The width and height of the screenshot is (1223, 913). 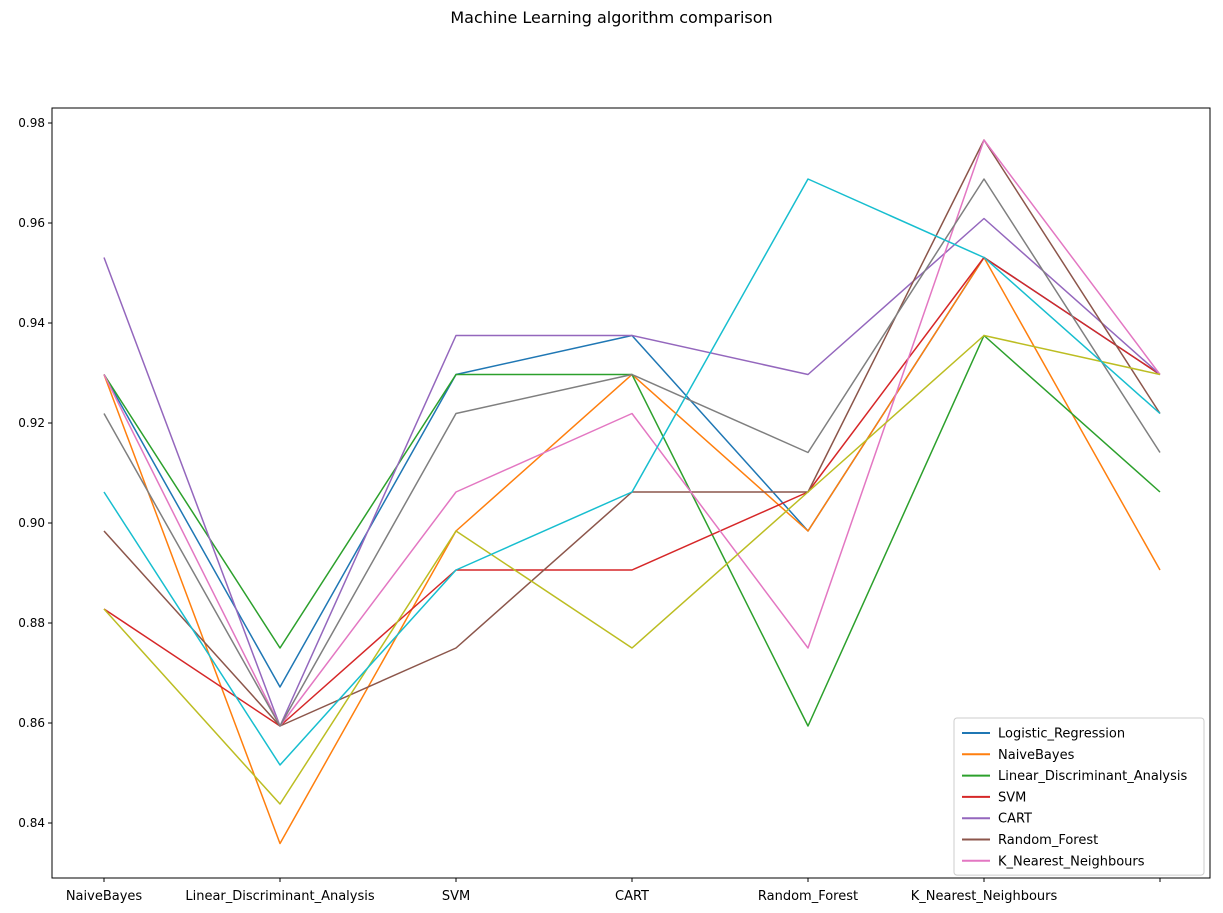 I want to click on legend-label: CART, so click(x=1015, y=819).